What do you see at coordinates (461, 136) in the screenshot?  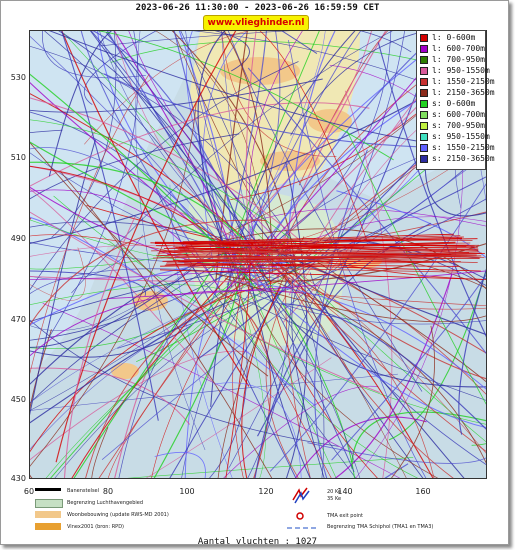 I see `legend-label: s: 950-1550m` at bounding box center [461, 136].